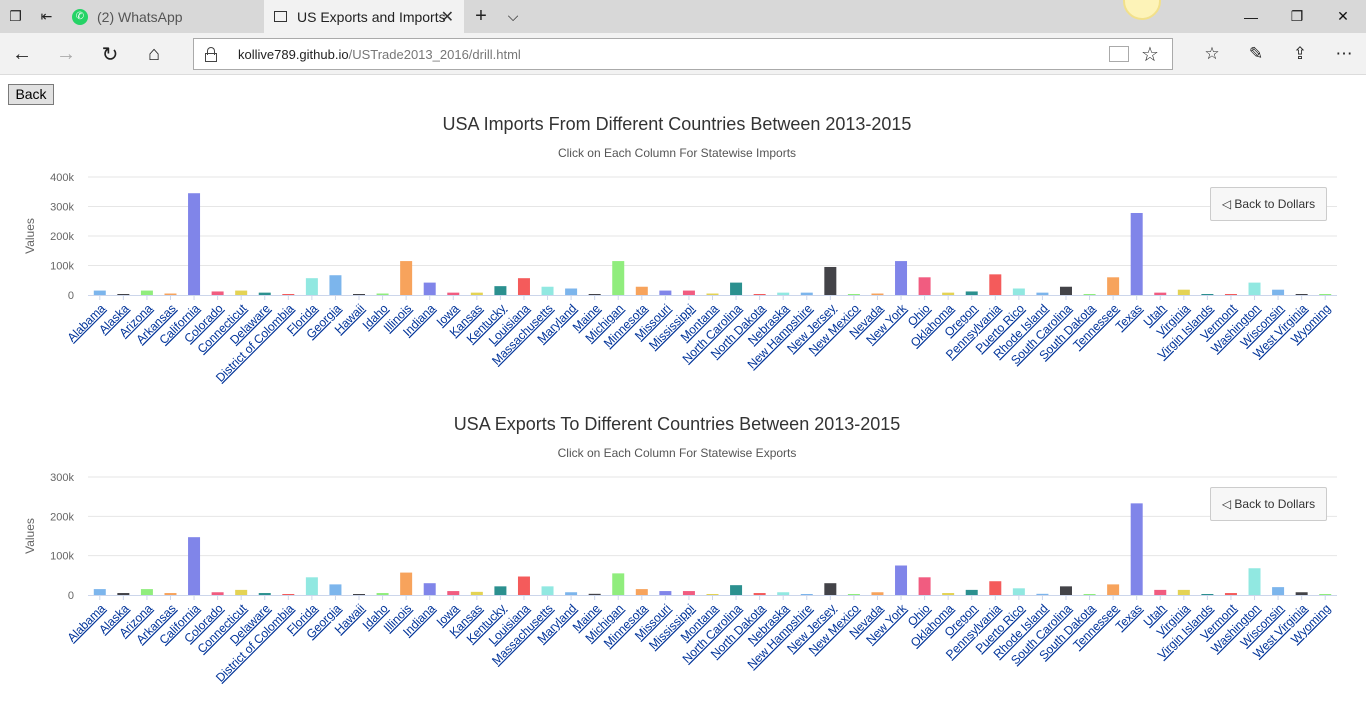 This screenshot has height=728, width=1366. What do you see at coordinates (641, 592) in the screenshot?
I see `bar-minnesota` at bounding box center [641, 592].